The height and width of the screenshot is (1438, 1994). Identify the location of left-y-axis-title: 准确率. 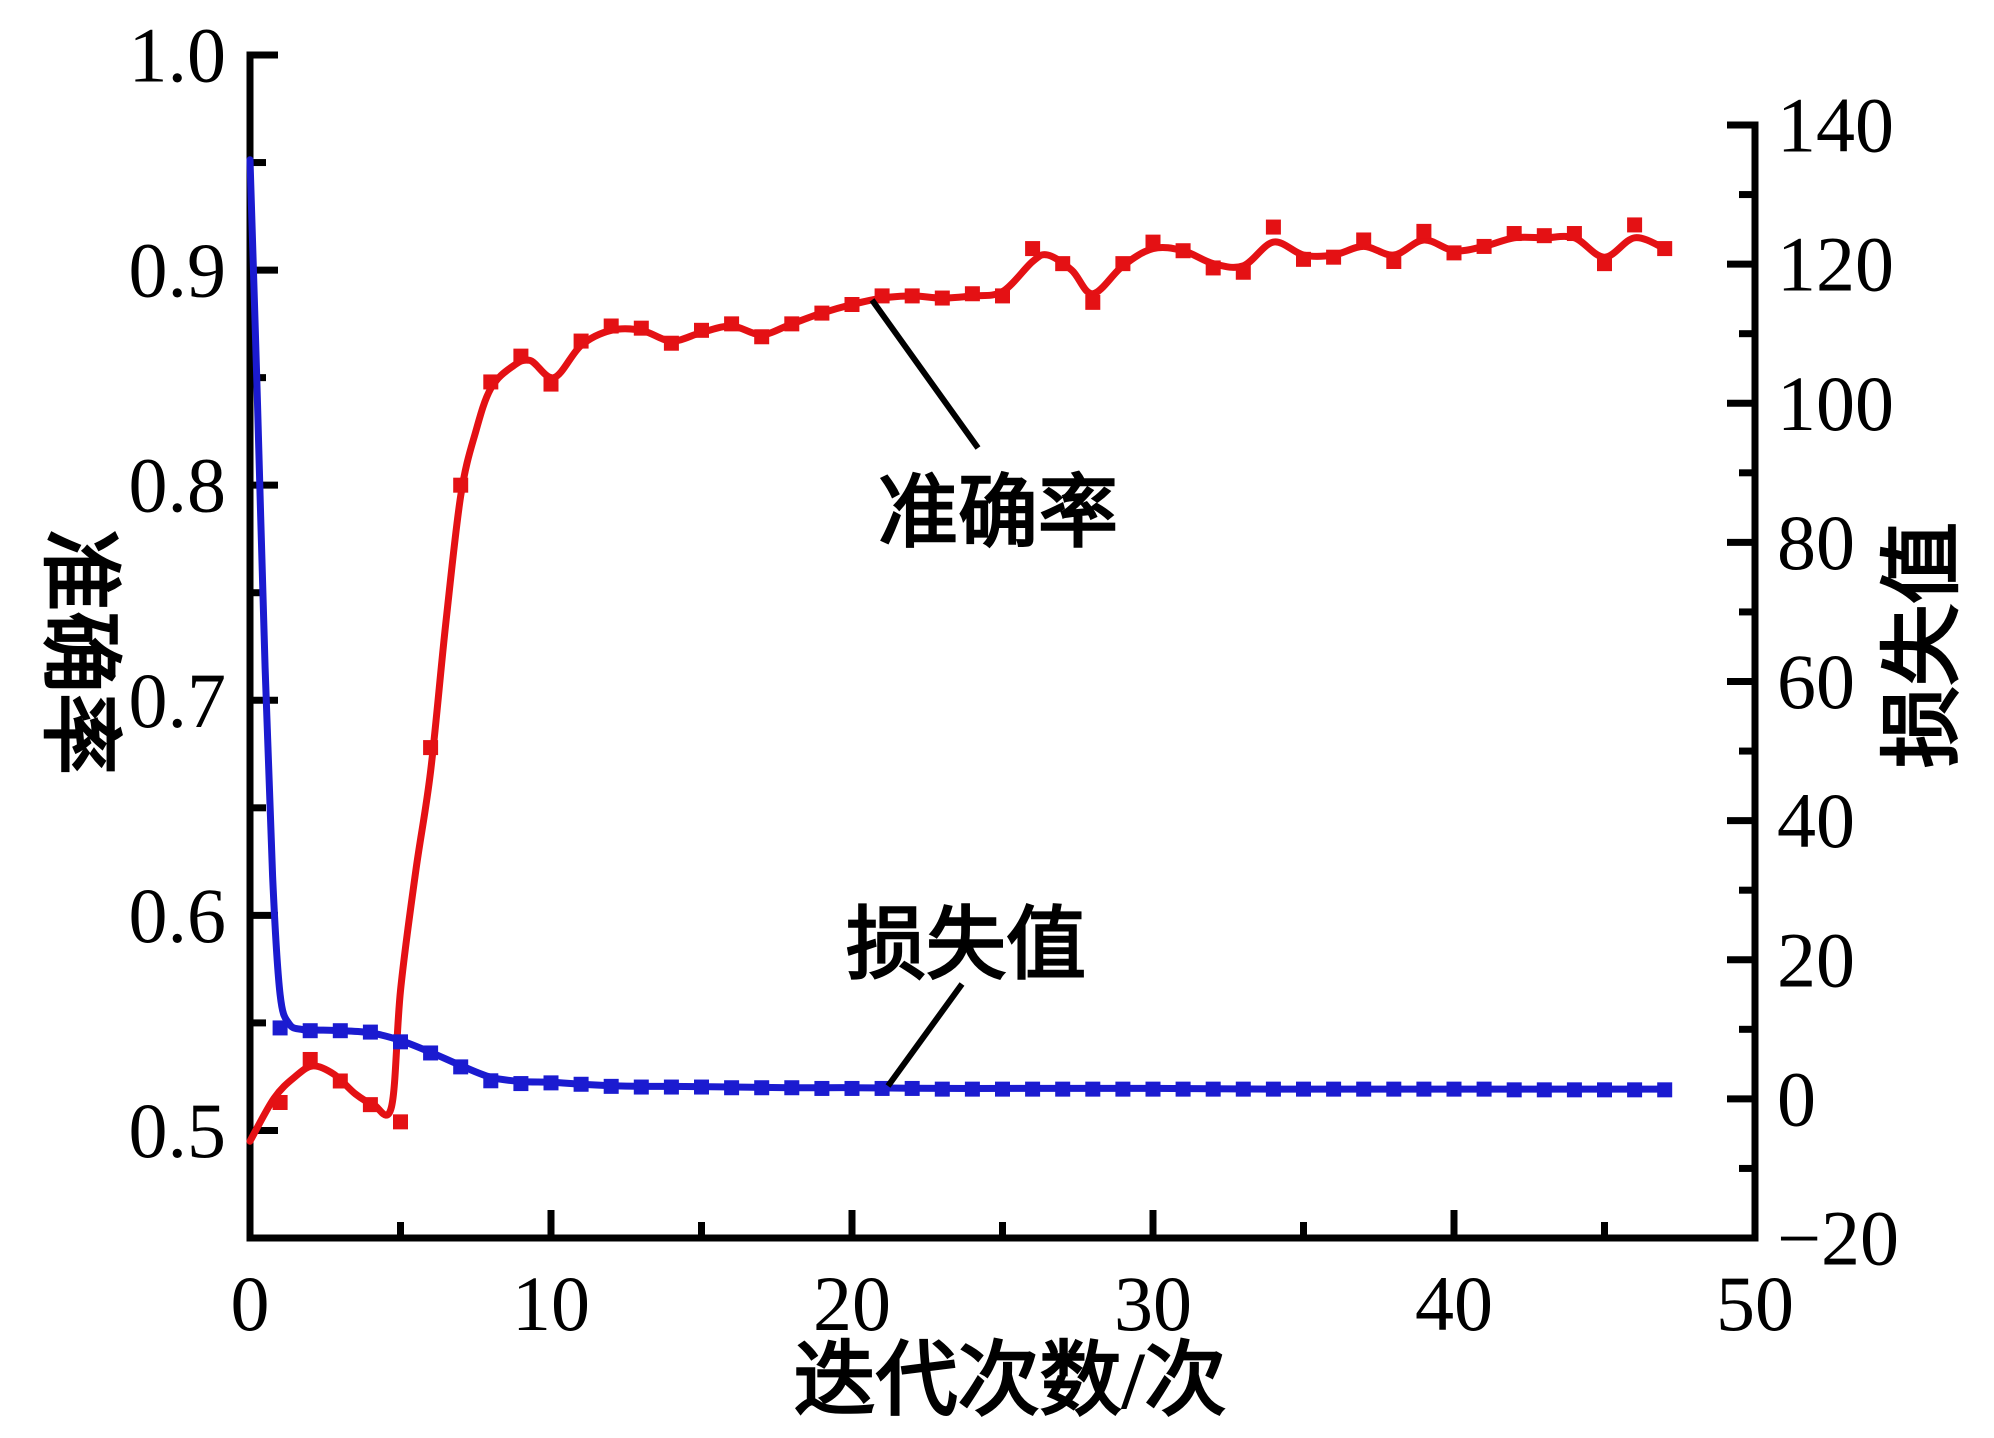
(79, 652).